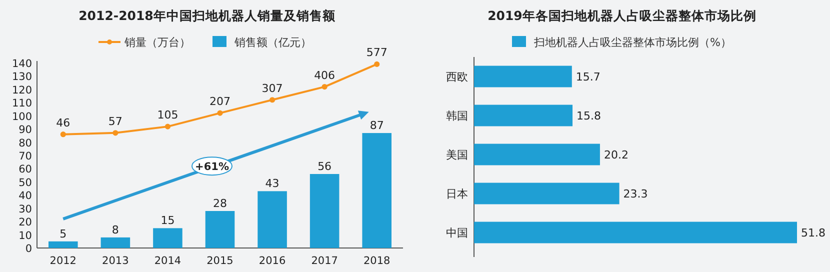 This screenshot has width=830, height=272. Describe the element at coordinates (63, 261) in the screenshot. I see `x-tick-label: 2012` at that location.